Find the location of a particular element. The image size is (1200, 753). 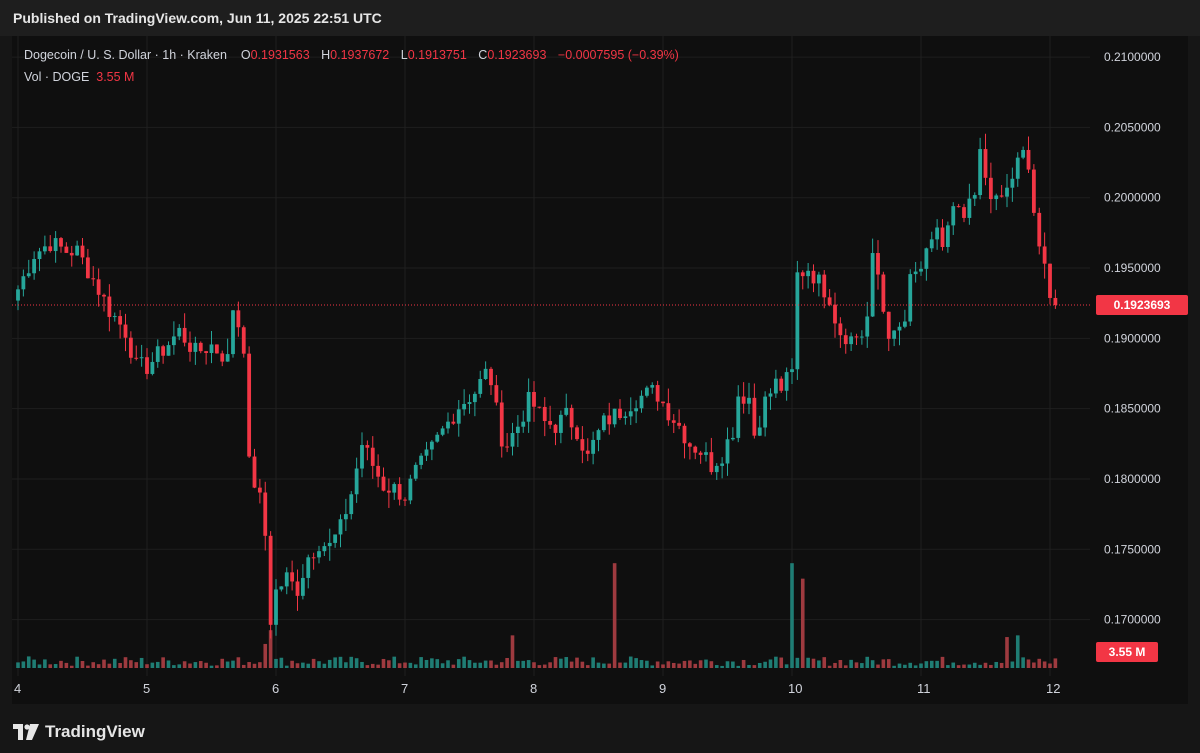

x-tick-label: 9 is located at coordinates (662, 688).